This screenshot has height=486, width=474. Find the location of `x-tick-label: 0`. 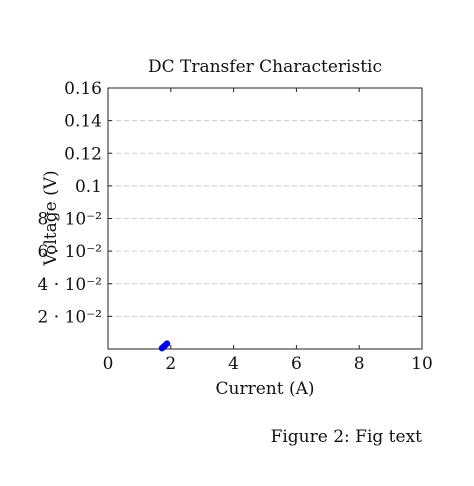

x-tick-label: 0 is located at coordinates (108, 364).